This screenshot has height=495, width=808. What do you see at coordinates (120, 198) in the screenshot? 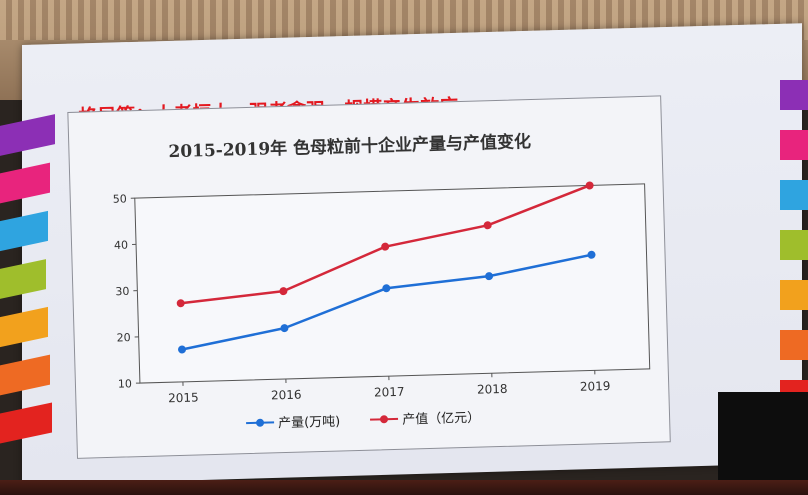
I see `y-tick-label: 50` at bounding box center [120, 198].